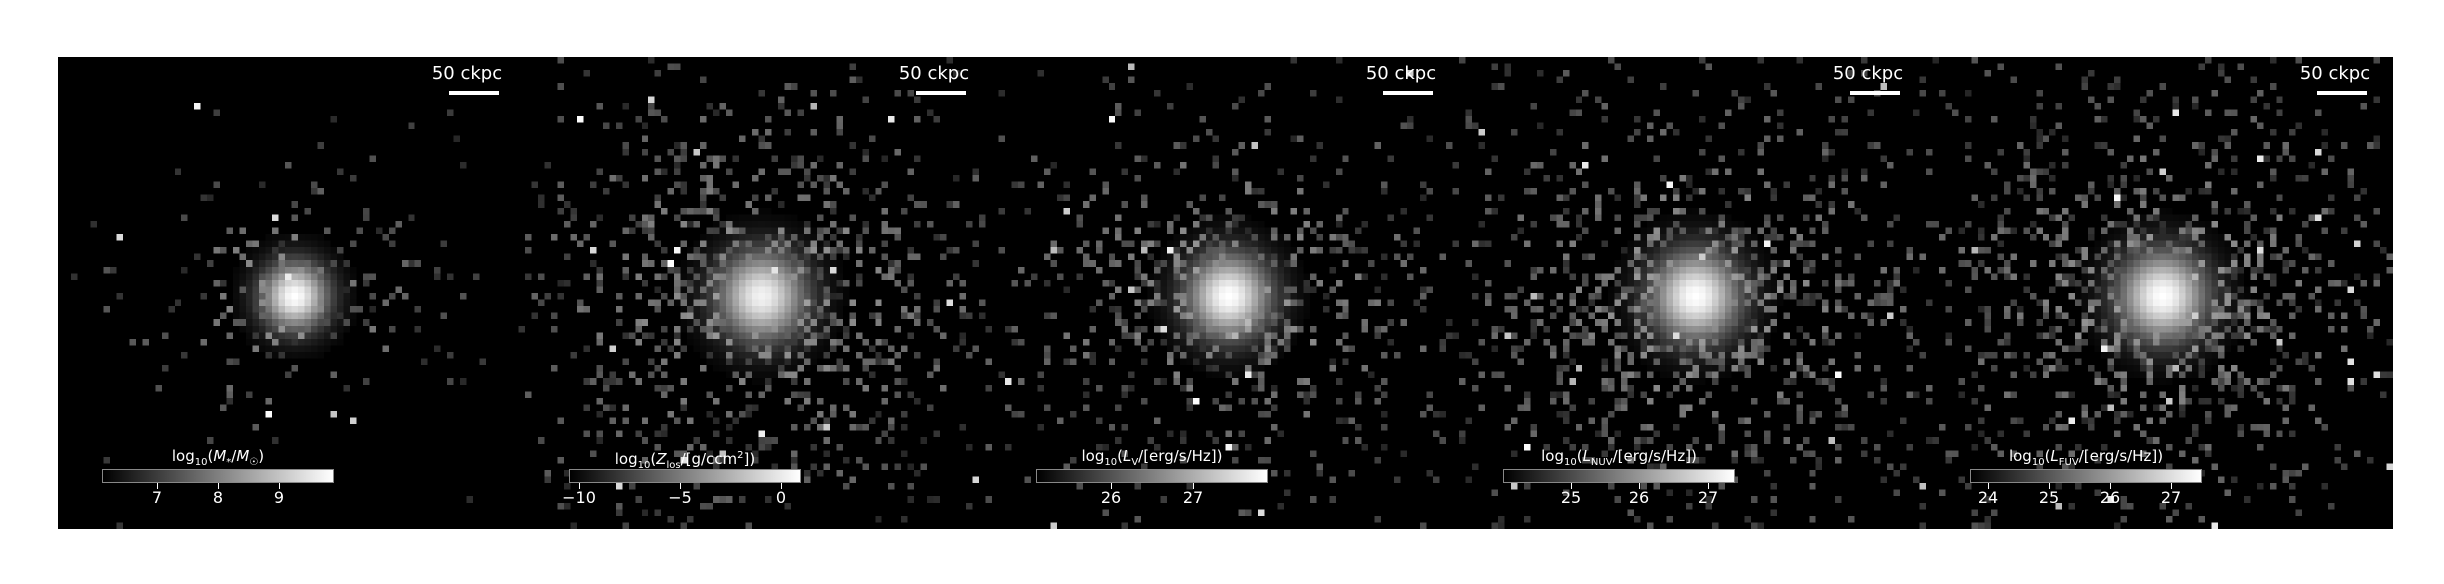 The width and height of the screenshot is (2444, 584). I want to click on colorbar-tick-label: −10, so click(579, 497).